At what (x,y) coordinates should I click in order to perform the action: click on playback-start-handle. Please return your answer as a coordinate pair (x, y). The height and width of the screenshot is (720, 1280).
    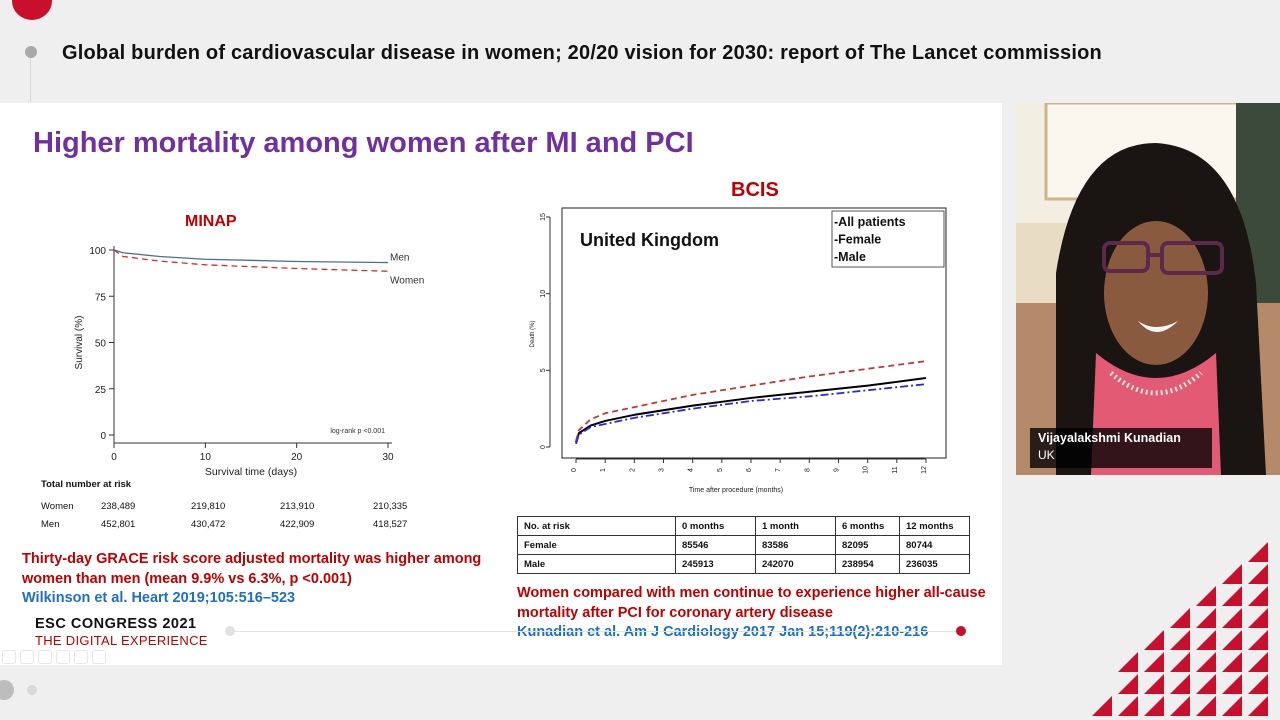
    Looking at the image, I should click on (230, 631).